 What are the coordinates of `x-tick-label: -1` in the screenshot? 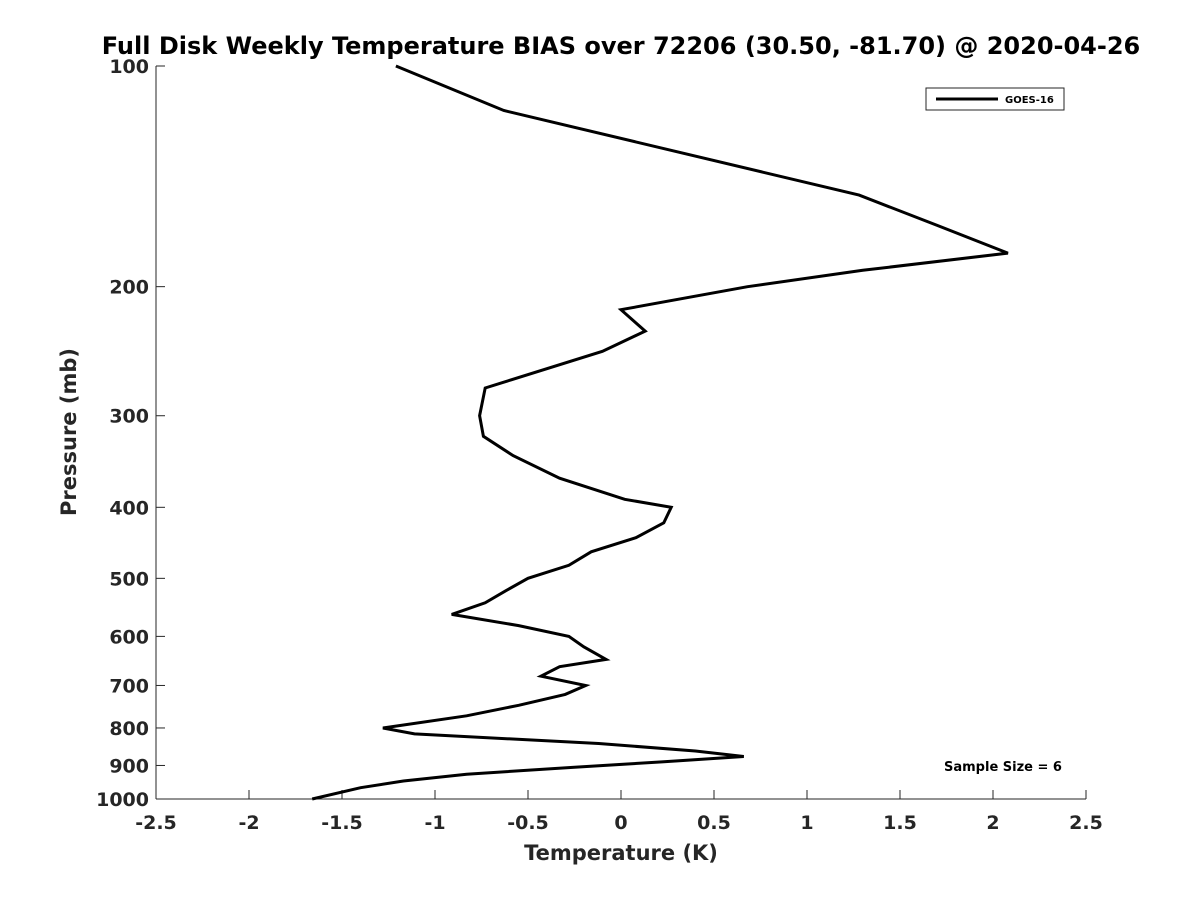 It's located at (434, 823).